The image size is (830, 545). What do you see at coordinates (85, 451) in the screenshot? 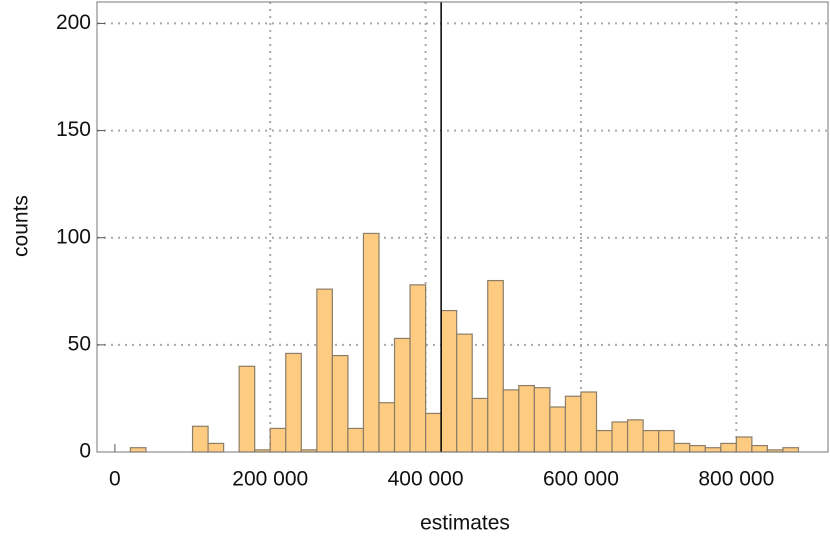
I see `y-tick-label: 0` at bounding box center [85, 451].